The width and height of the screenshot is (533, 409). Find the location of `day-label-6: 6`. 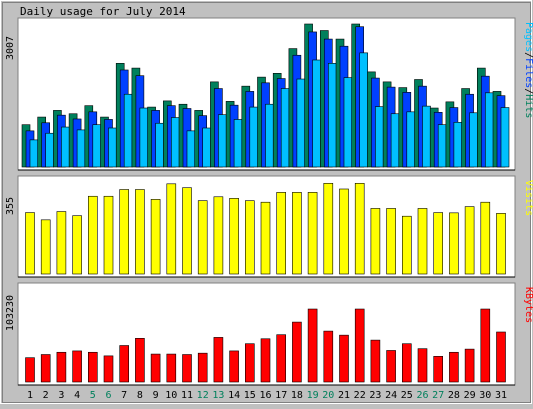

day-label-6: 6 is located at coordinates (108, 395).